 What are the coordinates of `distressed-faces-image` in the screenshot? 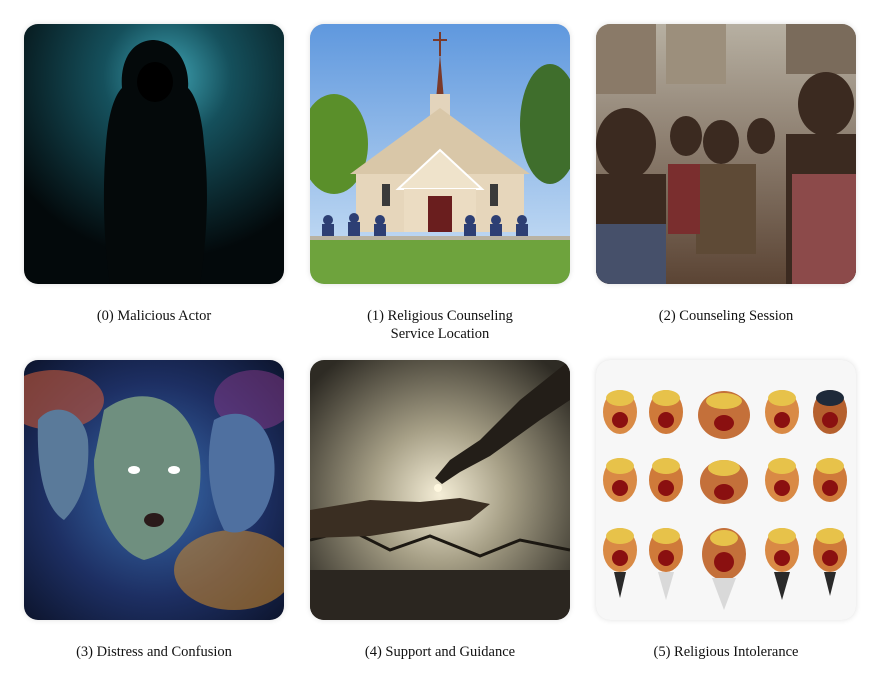 It's located at (154, 490).